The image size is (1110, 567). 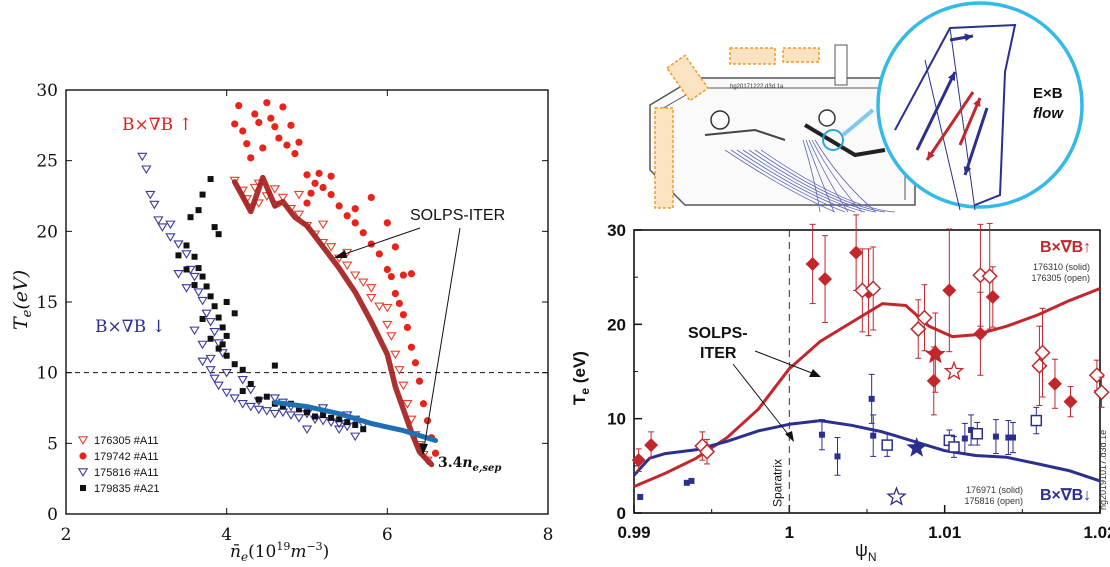 What do you see at coordinates (968, 37) in the screenshot?
I see `flow-arrow-blue-2-head` at bounding box center [968, 37].